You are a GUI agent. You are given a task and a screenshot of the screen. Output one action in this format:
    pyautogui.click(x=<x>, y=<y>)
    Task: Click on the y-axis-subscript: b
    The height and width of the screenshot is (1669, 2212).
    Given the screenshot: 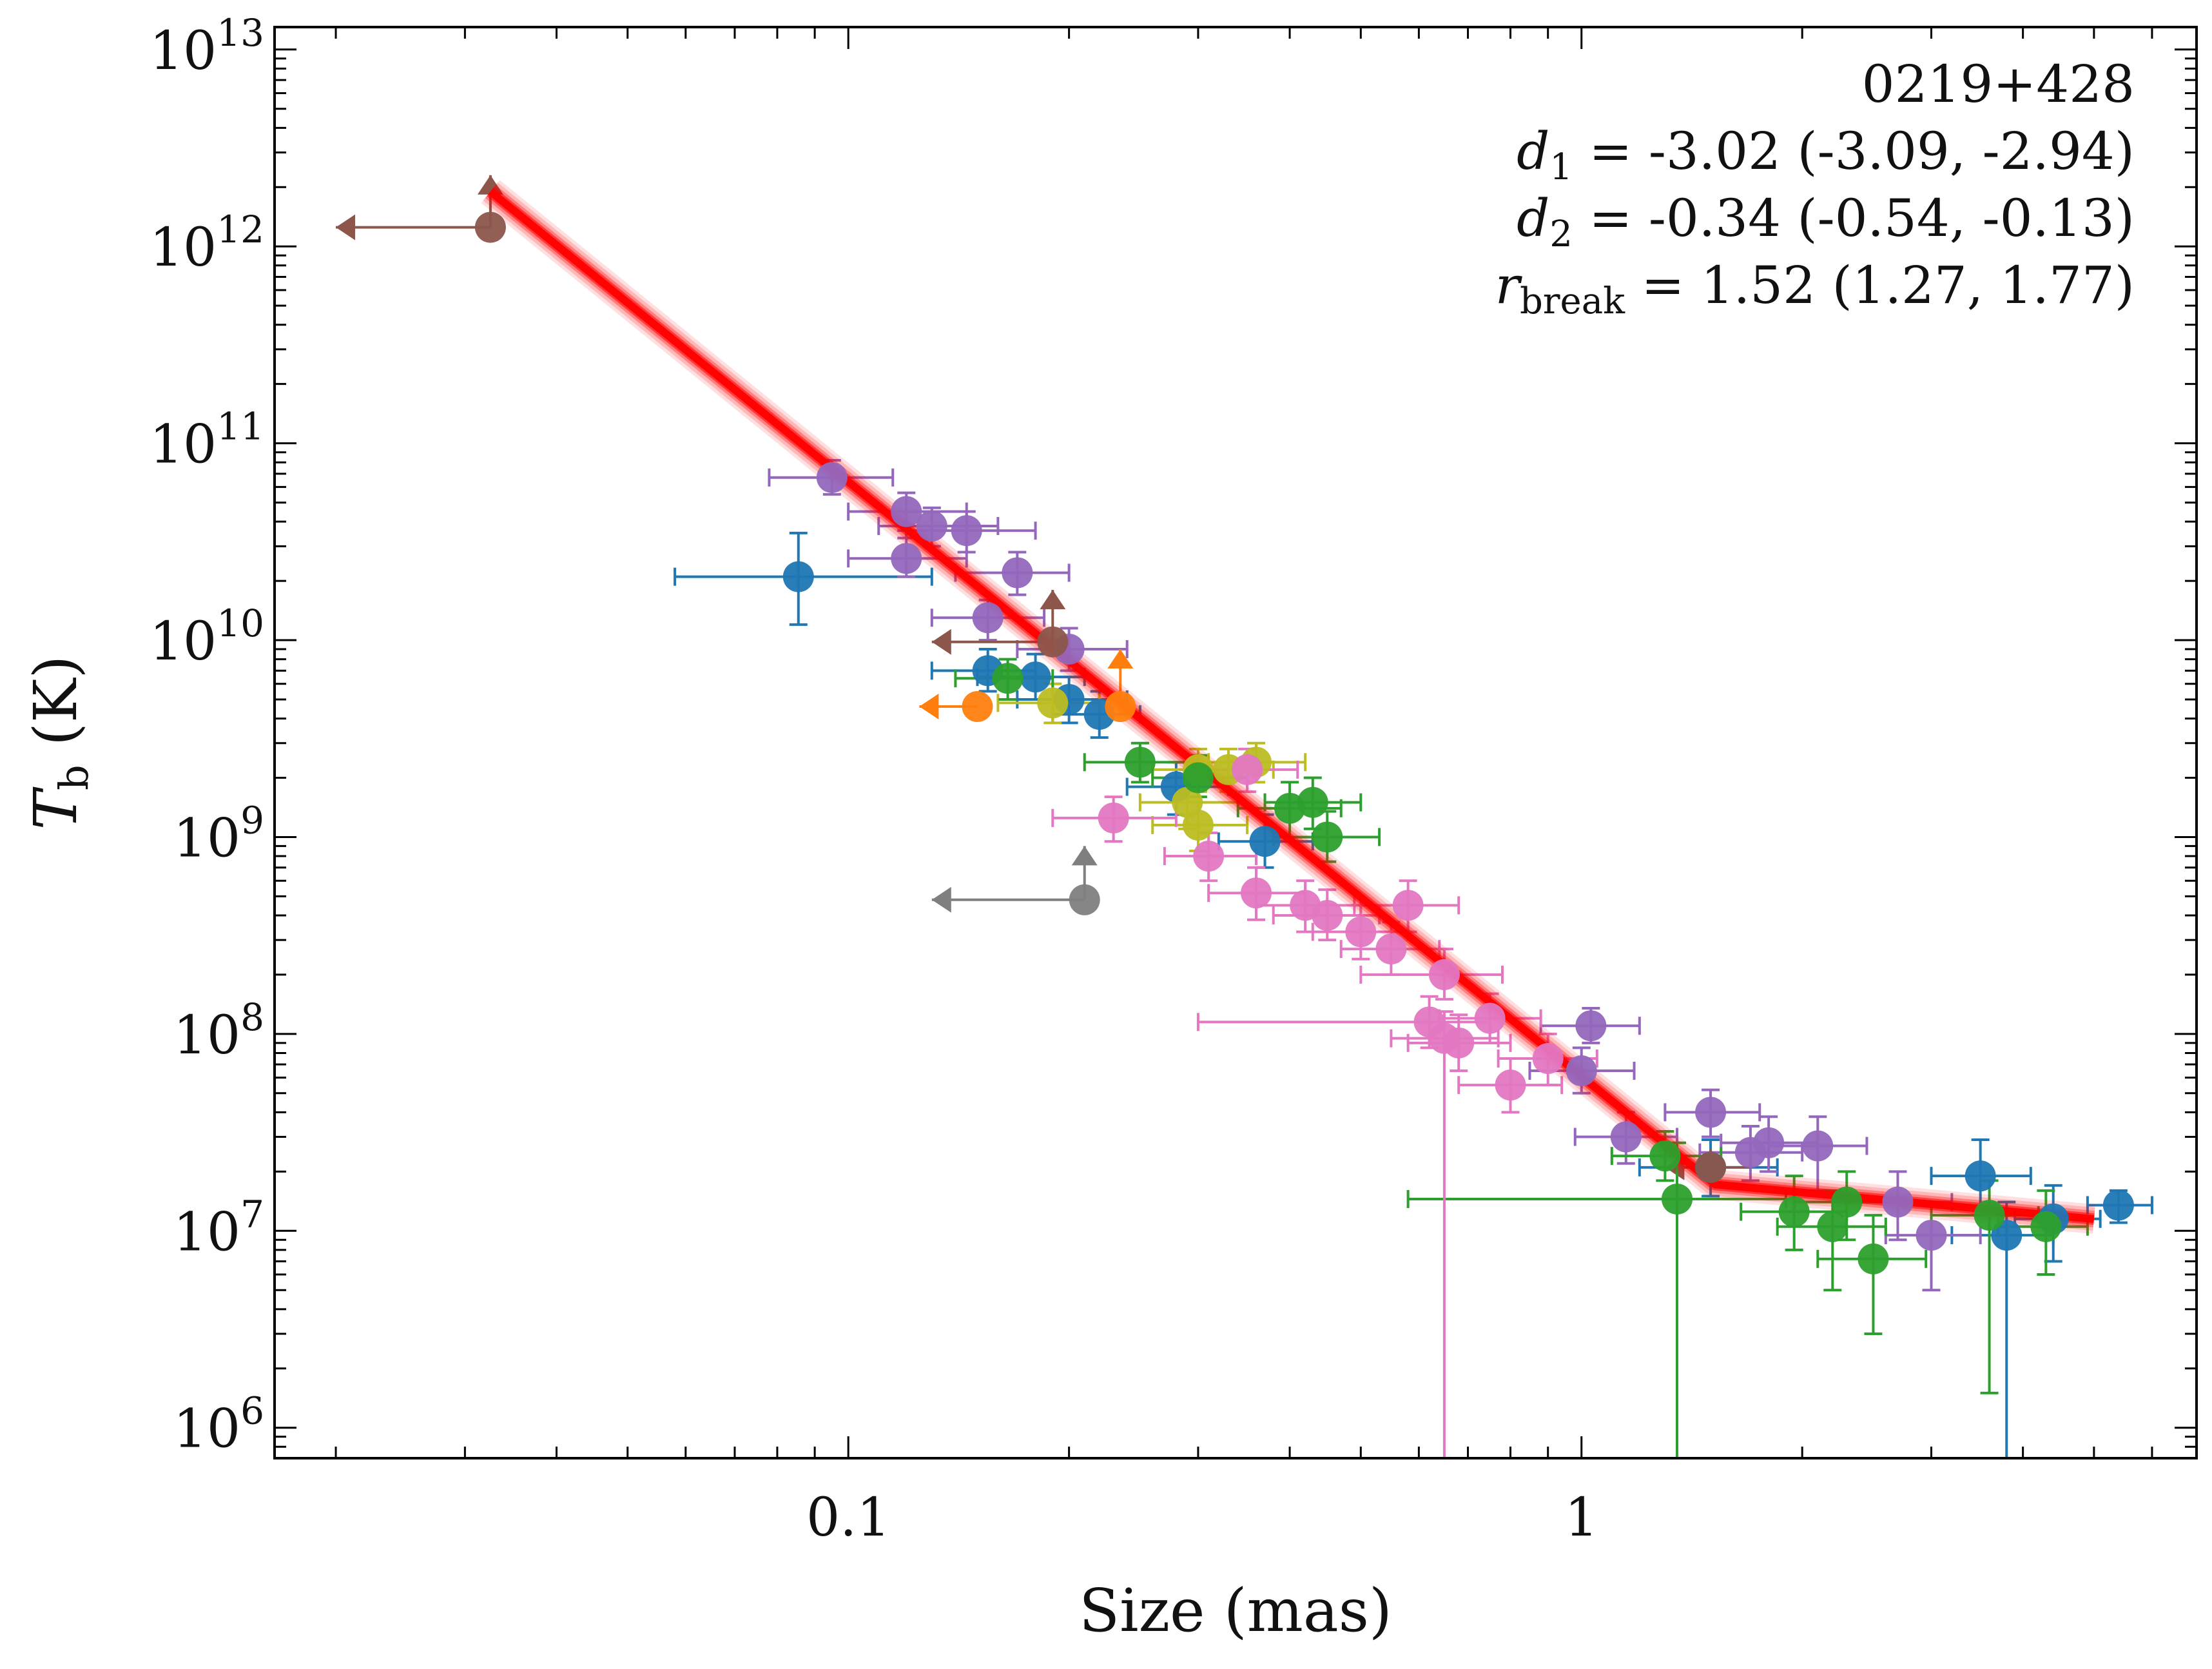 What is the action you would take?
    pyautogui.click(x=73, y=777)
    